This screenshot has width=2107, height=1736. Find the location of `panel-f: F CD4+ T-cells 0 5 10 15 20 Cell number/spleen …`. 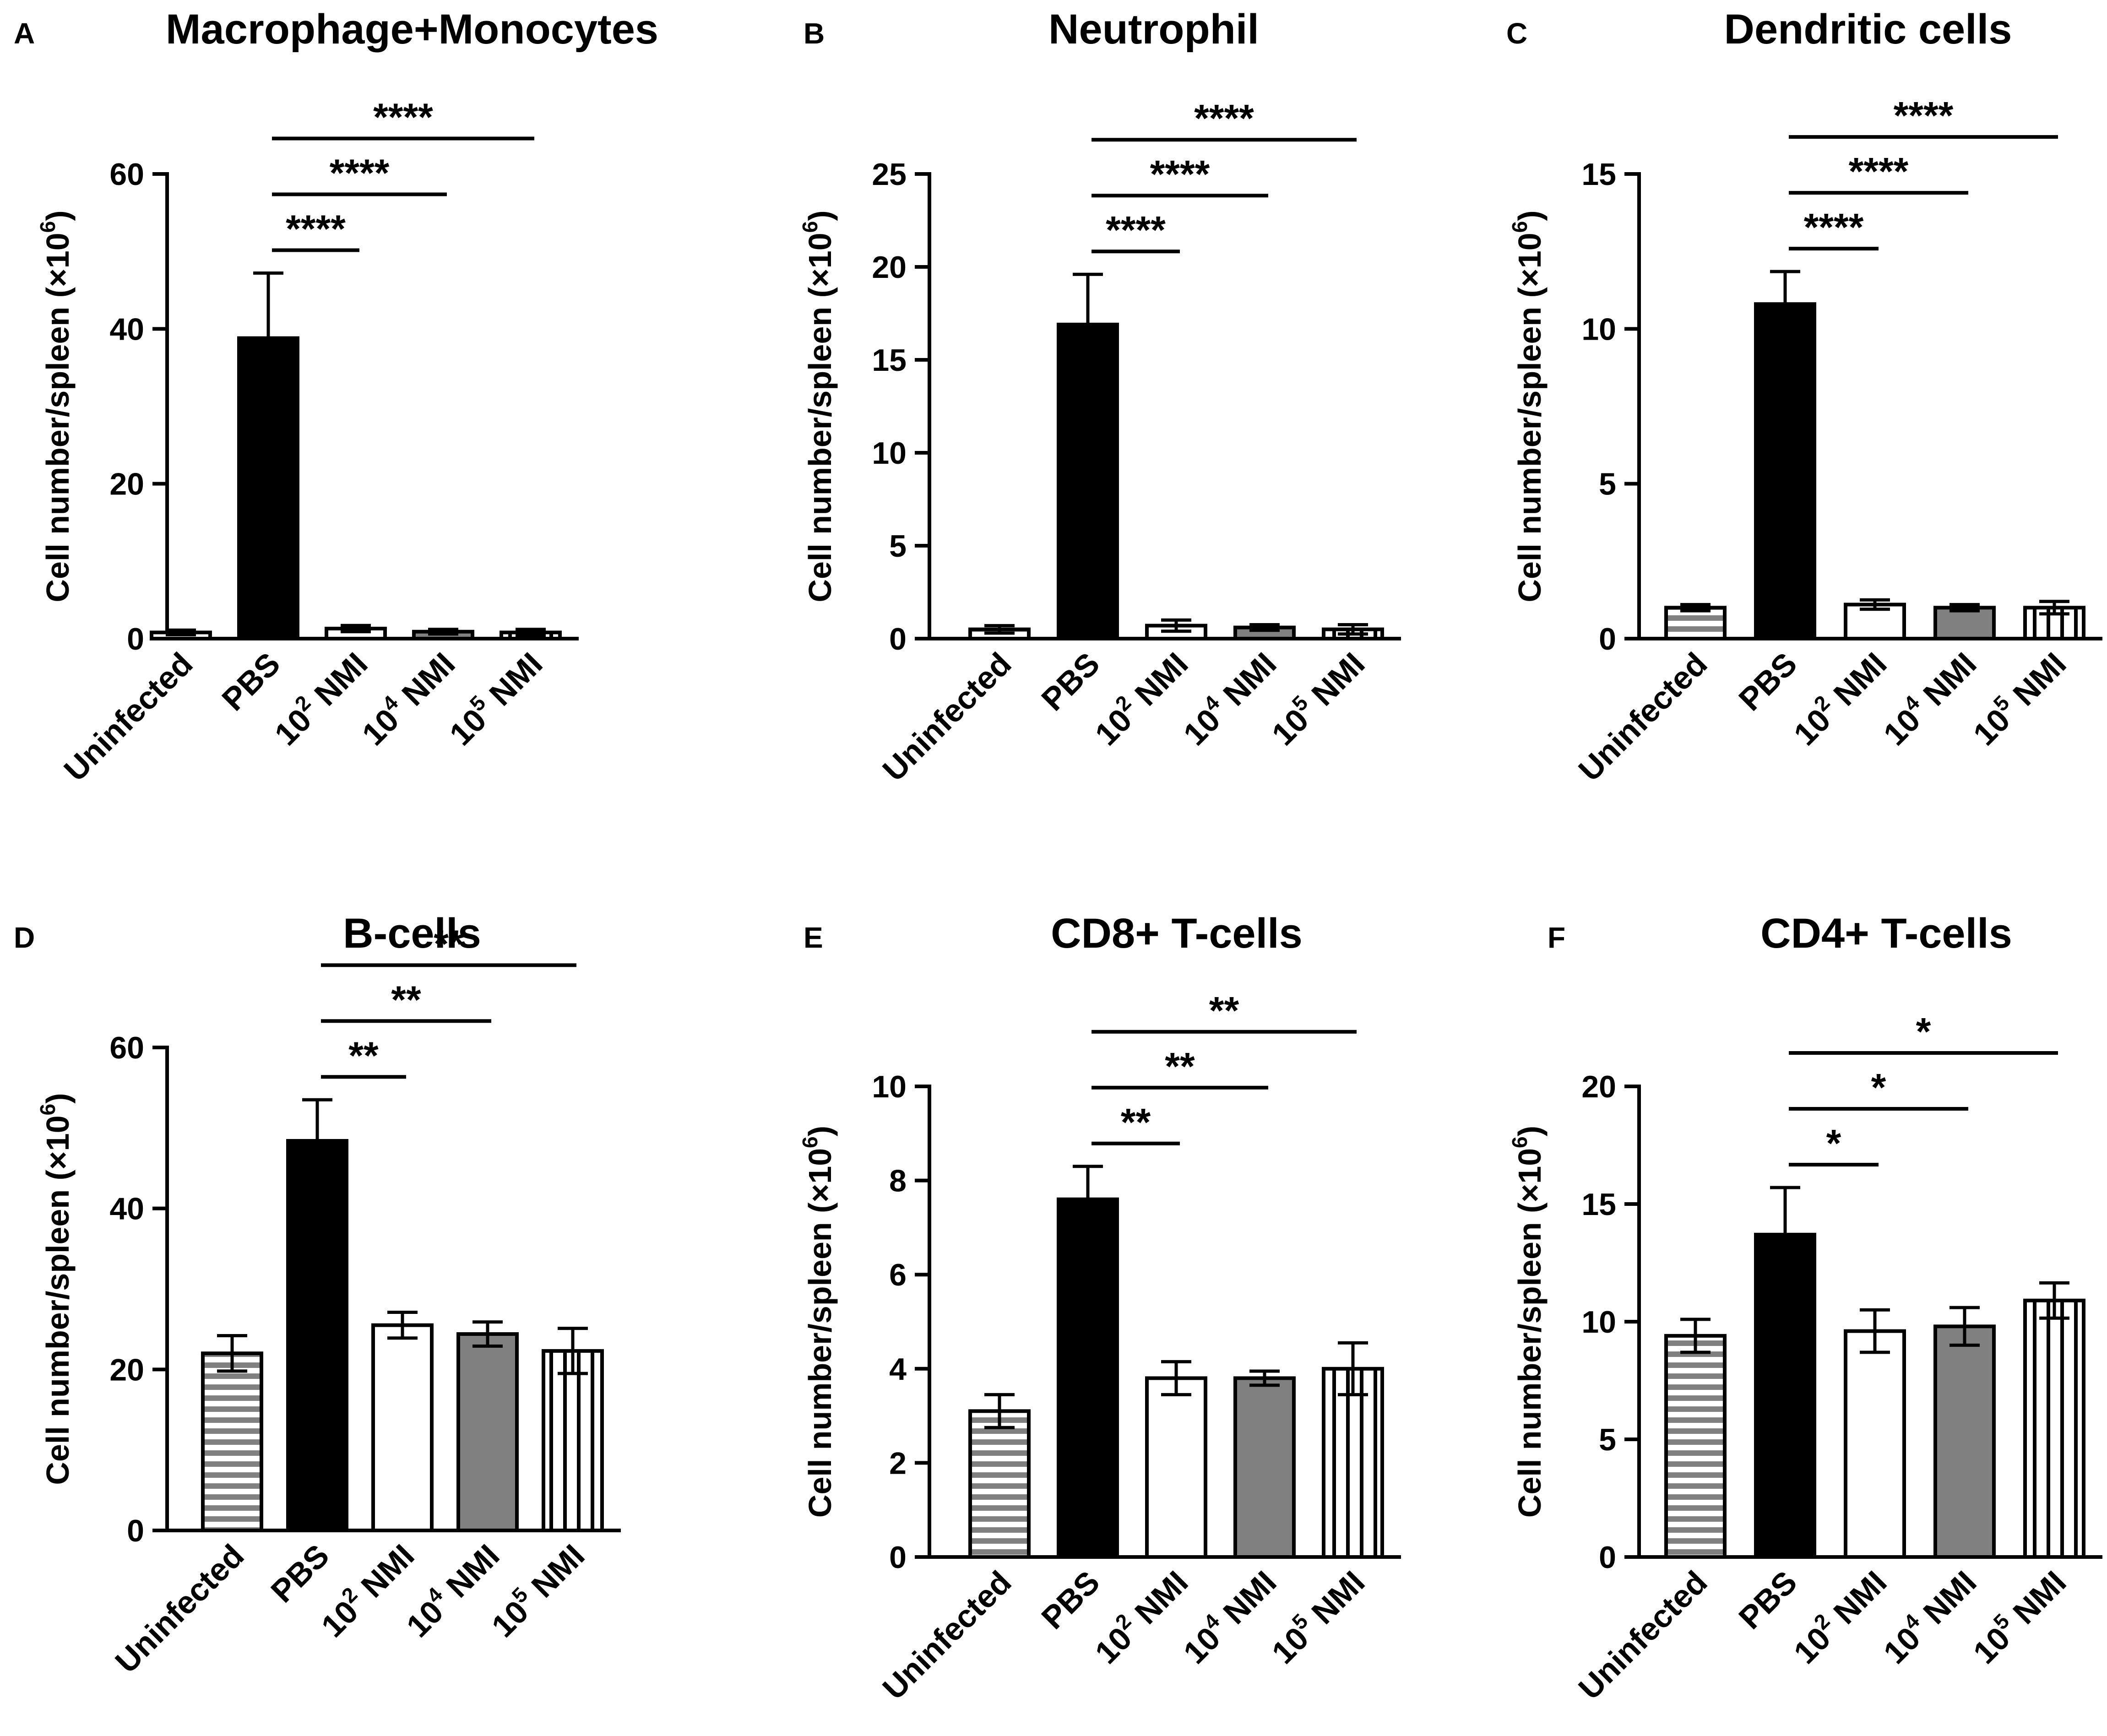

panel-f: F CD4+ T-cells 0 5 10 15 20 Cell number/spleen … is located at coordinates (1805, 1308).